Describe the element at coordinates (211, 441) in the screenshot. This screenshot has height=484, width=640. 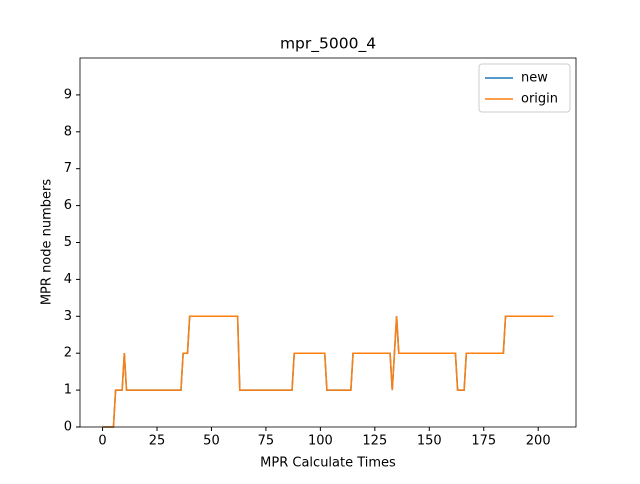
I see `x-tick-label: 50` at that location.